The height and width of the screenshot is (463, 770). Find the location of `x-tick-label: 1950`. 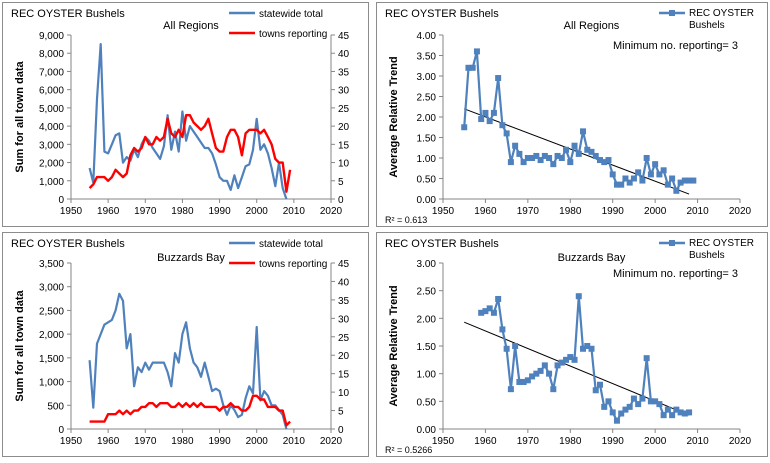

x-tick-label: 1950 is located at coordinates (443, 211).